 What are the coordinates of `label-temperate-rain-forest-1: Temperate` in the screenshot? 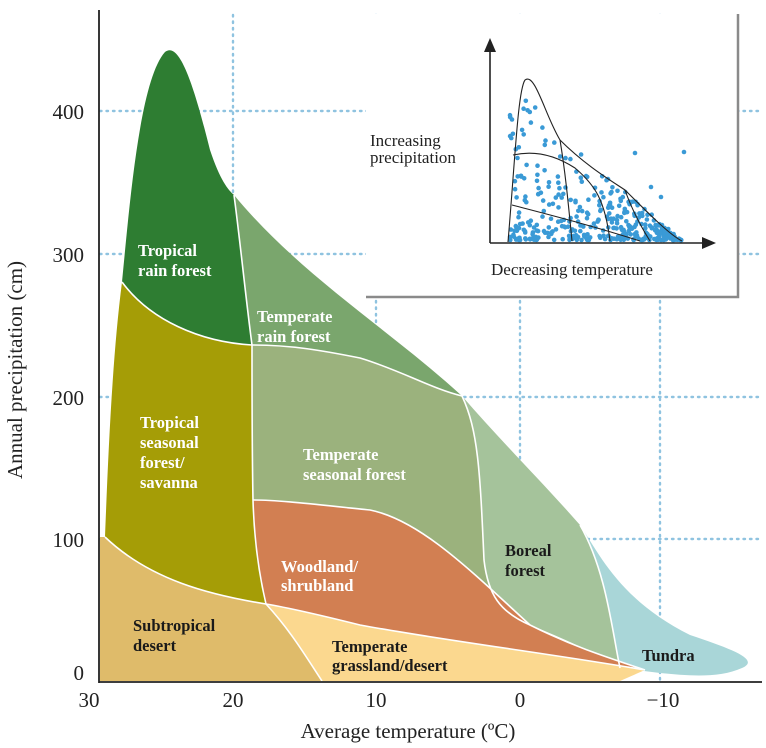 It's located at (294, 316).